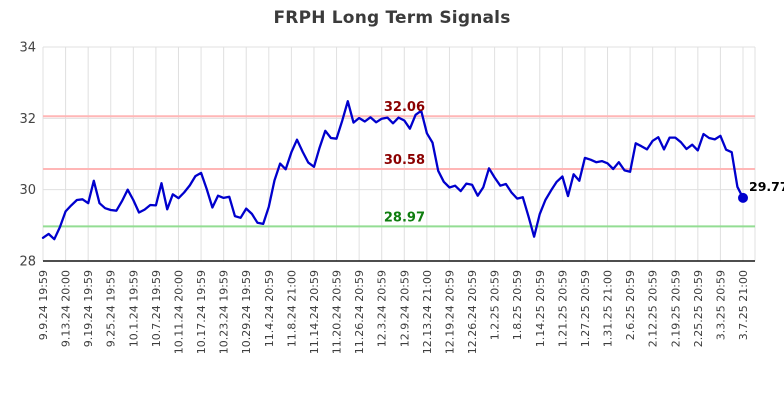 The height and width of the screenshot is (400, 784). Describe the element at coordinates (382, 308) in the screenshot. I see `x-axis-tick-label: 12.3.24 20:59` at that location.